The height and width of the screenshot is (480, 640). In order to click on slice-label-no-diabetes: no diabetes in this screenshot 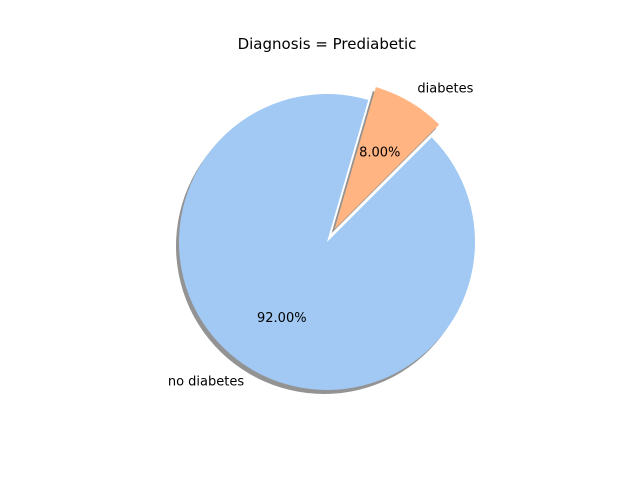, I will do `click(206, 382)`.